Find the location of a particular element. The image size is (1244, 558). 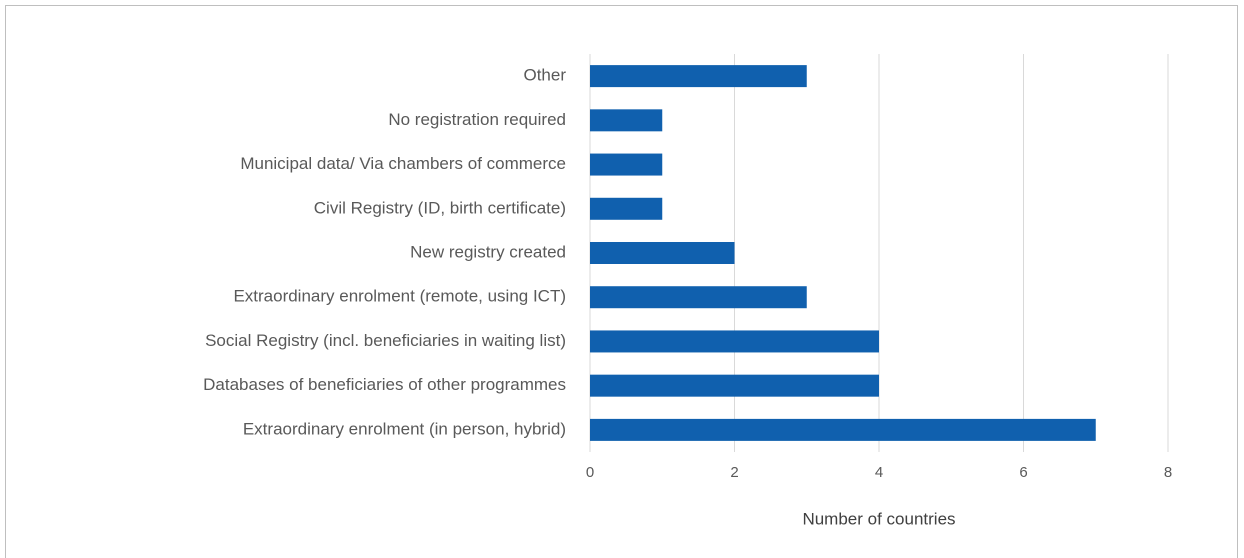

y-tick-label: Municipal data/ Via chambers of commerce is located at coordinates (403, 163).